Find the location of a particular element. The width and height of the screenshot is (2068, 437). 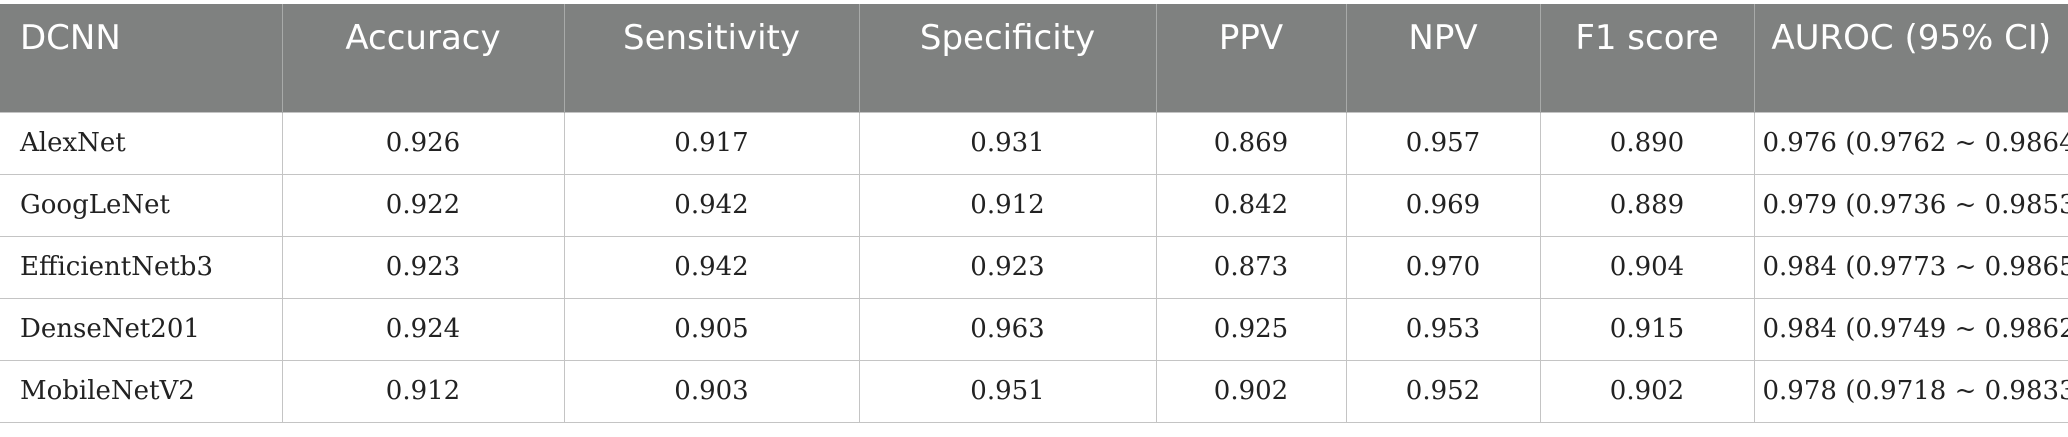

header-npv: NPV is located at coordinates (1442, 58).